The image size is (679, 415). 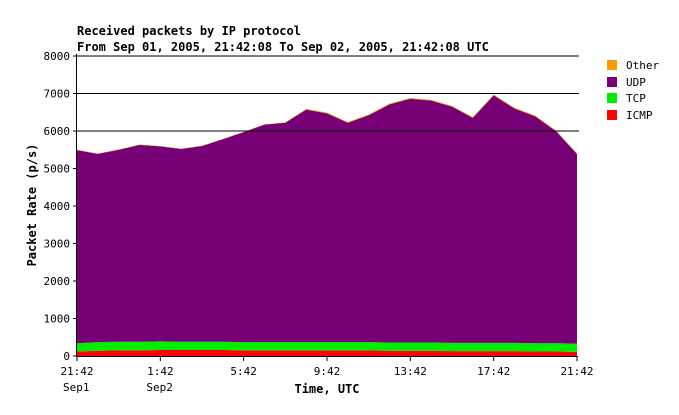 What do you see at coordinates (189, 31) in the screenshot?
I see `chart-title: Received packets by IP protocol` at bounding box center [189, 31].